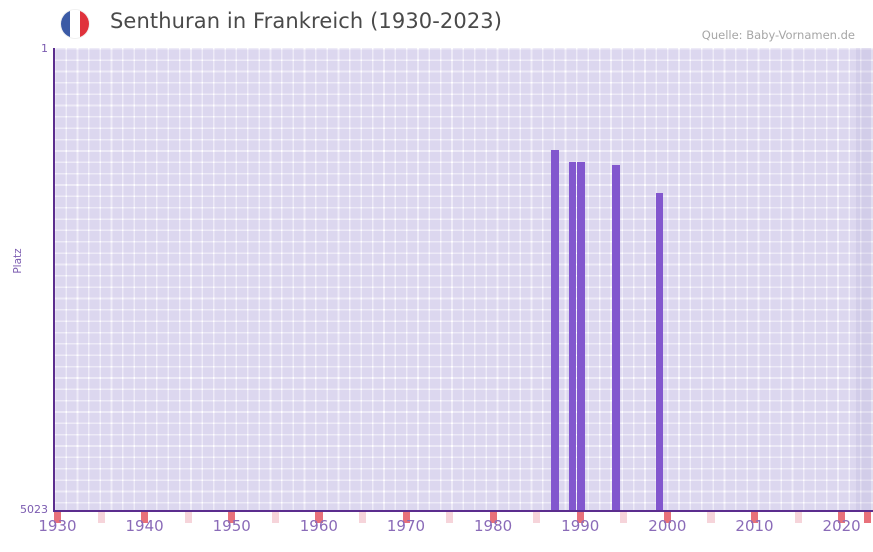 The image size is (873, 552). Describe the element at coordinates (754, 526) in the screenshot. I see `x-tick-label: 2010` at that location.